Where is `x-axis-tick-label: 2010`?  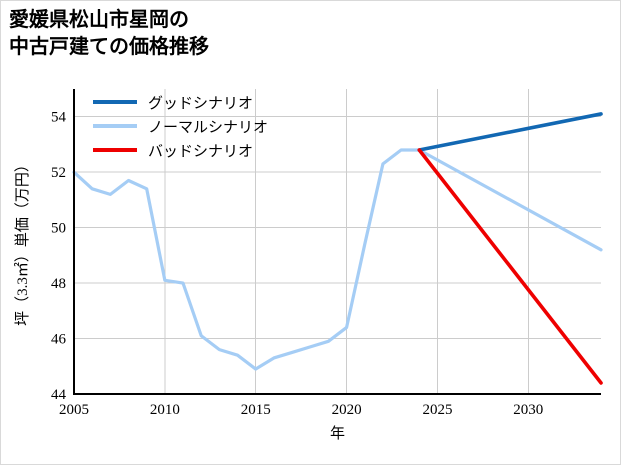
x-axis-tick-label: 2010 is located at coordinates (165, 410).